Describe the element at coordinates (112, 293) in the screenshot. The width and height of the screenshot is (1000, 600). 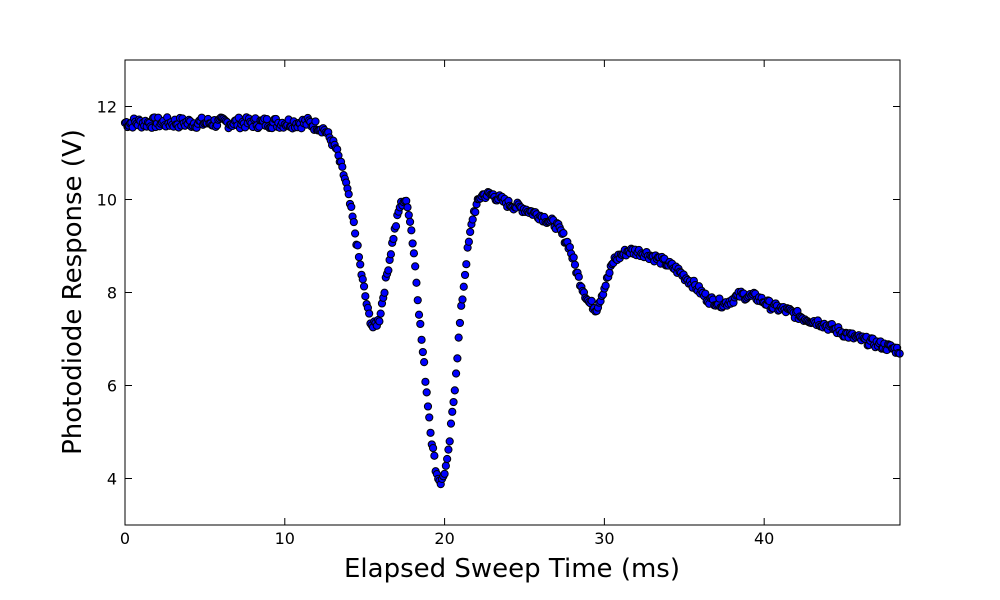
I see `y-tick-label: 8` at that location.